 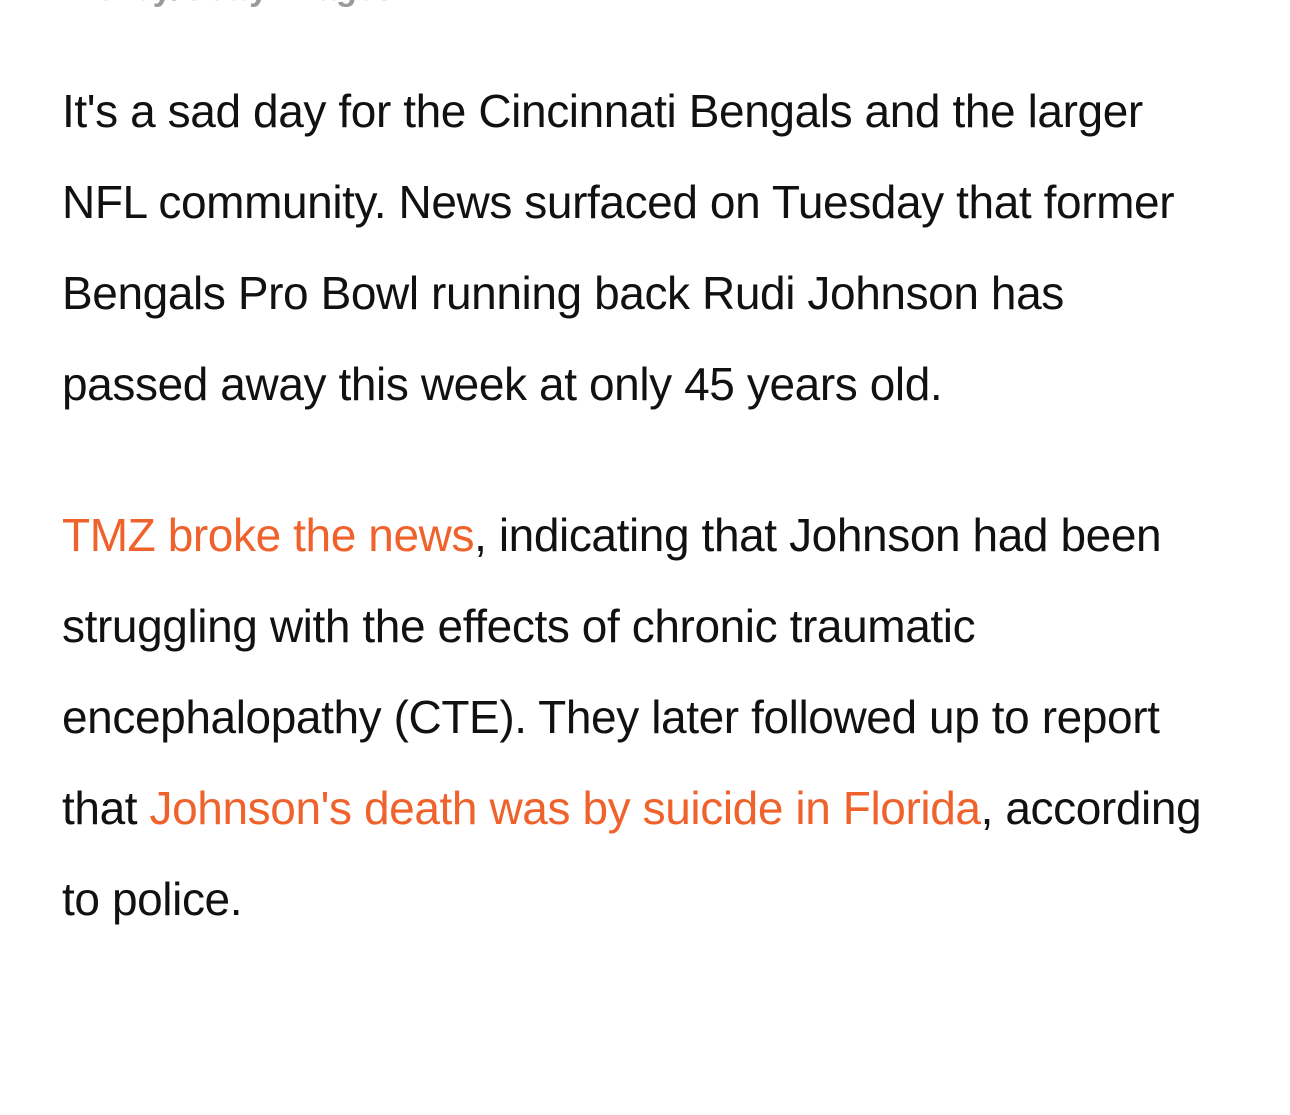 What do you see at coordinates (632, 853) in the screenshot?
I see `text: , according to police.` at bounding box center [632, 853].